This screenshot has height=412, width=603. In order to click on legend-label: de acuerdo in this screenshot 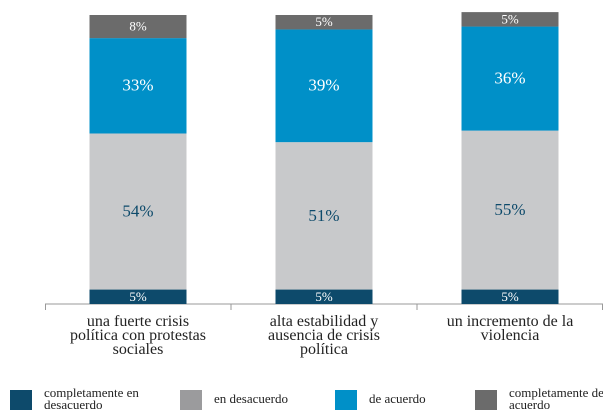, I will do `click(397, 398)`.